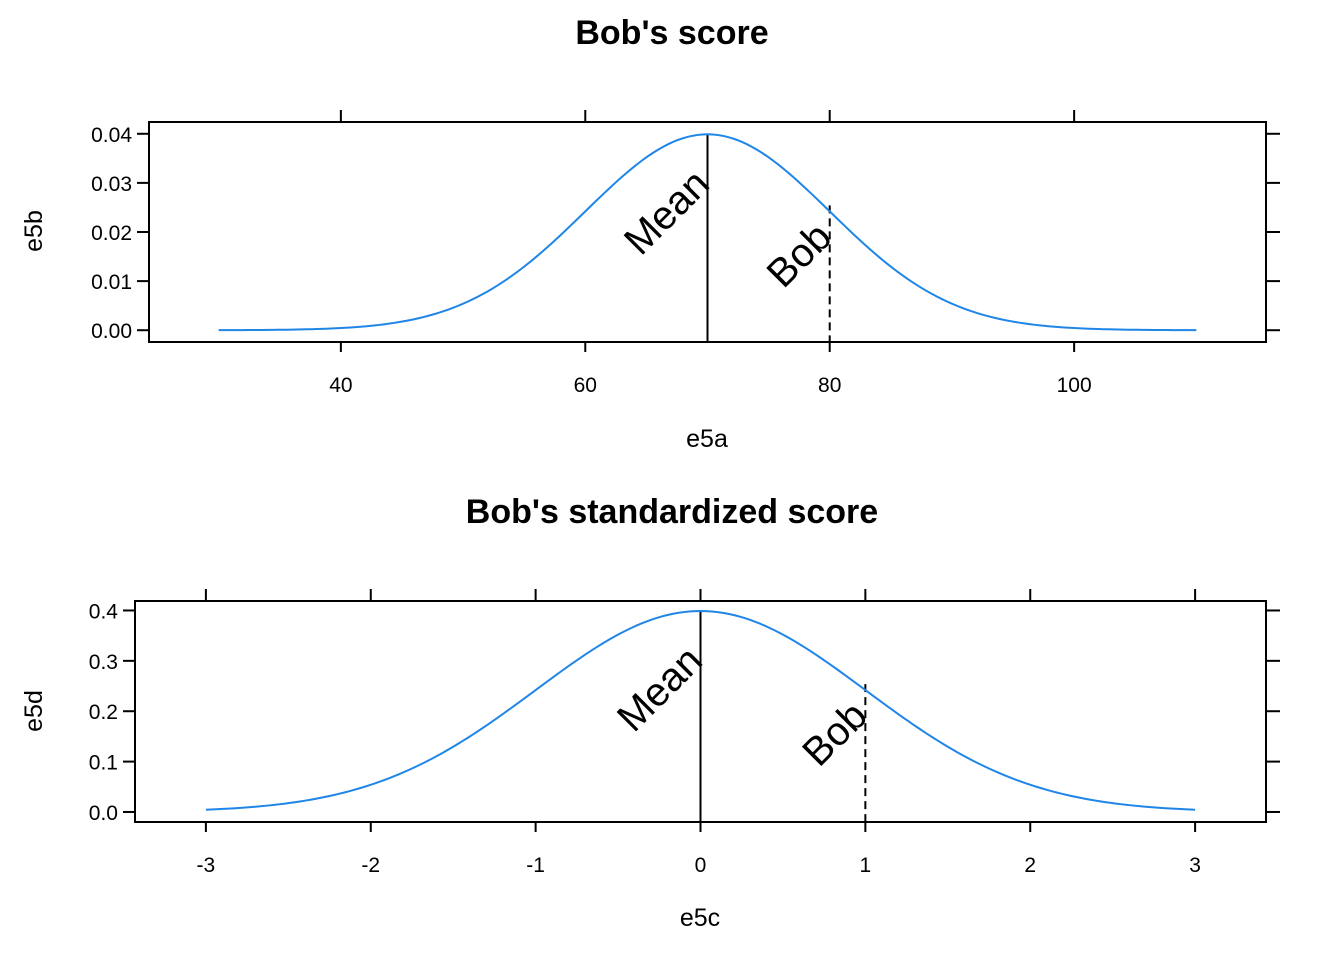  Describe the element at coordinates (103, 712) in the screenshot. I see `y-tick-label: 0.2` at that location.